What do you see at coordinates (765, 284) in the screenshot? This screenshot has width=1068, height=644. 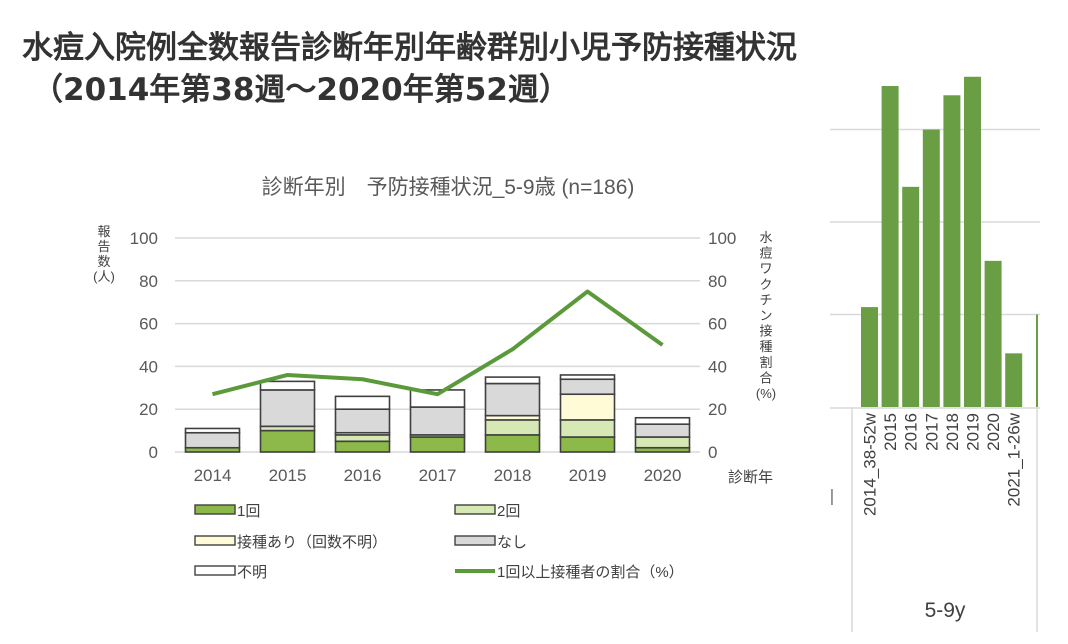 I see `y2-axis-label-char: ク` at bounding box center [765, 284].